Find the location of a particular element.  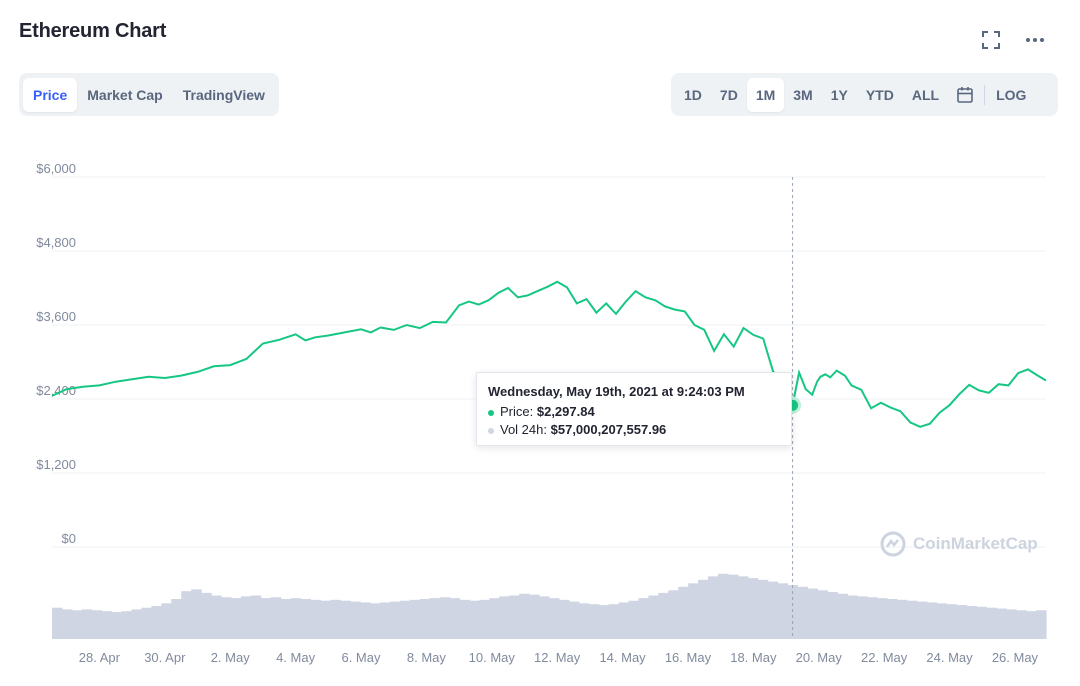

tooltip-price-row: Price: $2,297.84 is located at coordinates (634, 411).